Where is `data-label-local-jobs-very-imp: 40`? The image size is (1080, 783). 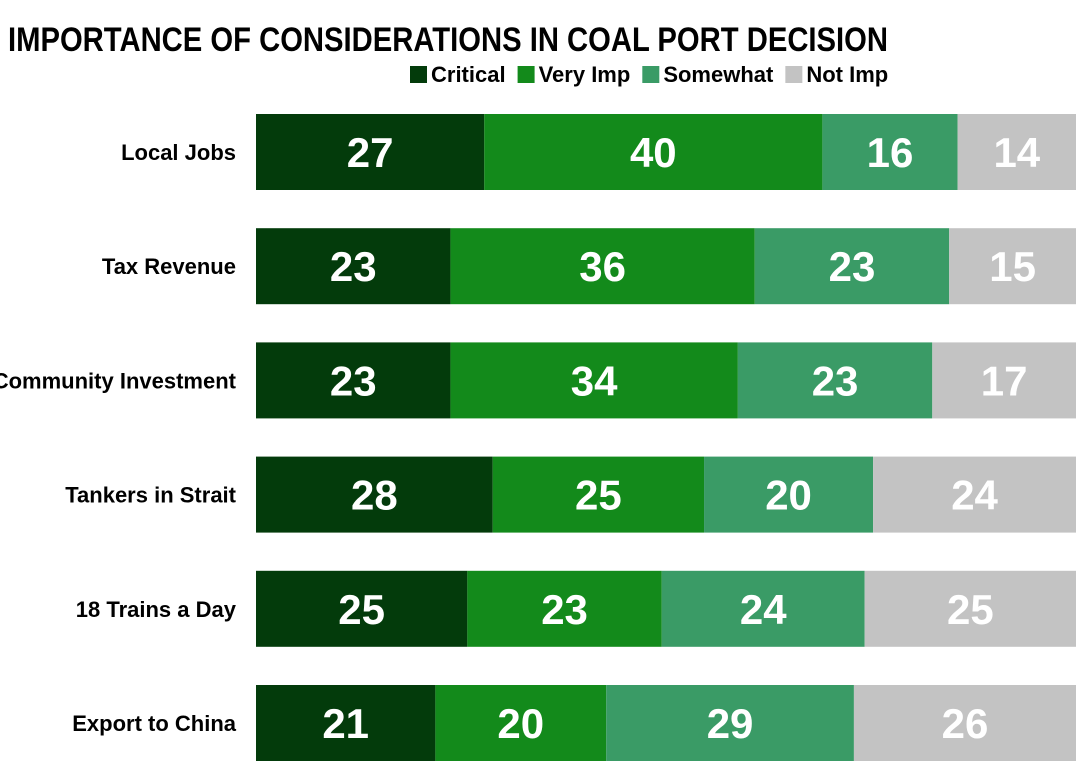 data-label-local-jobs-very-imp: 40 is located at coordinates (653, 152).